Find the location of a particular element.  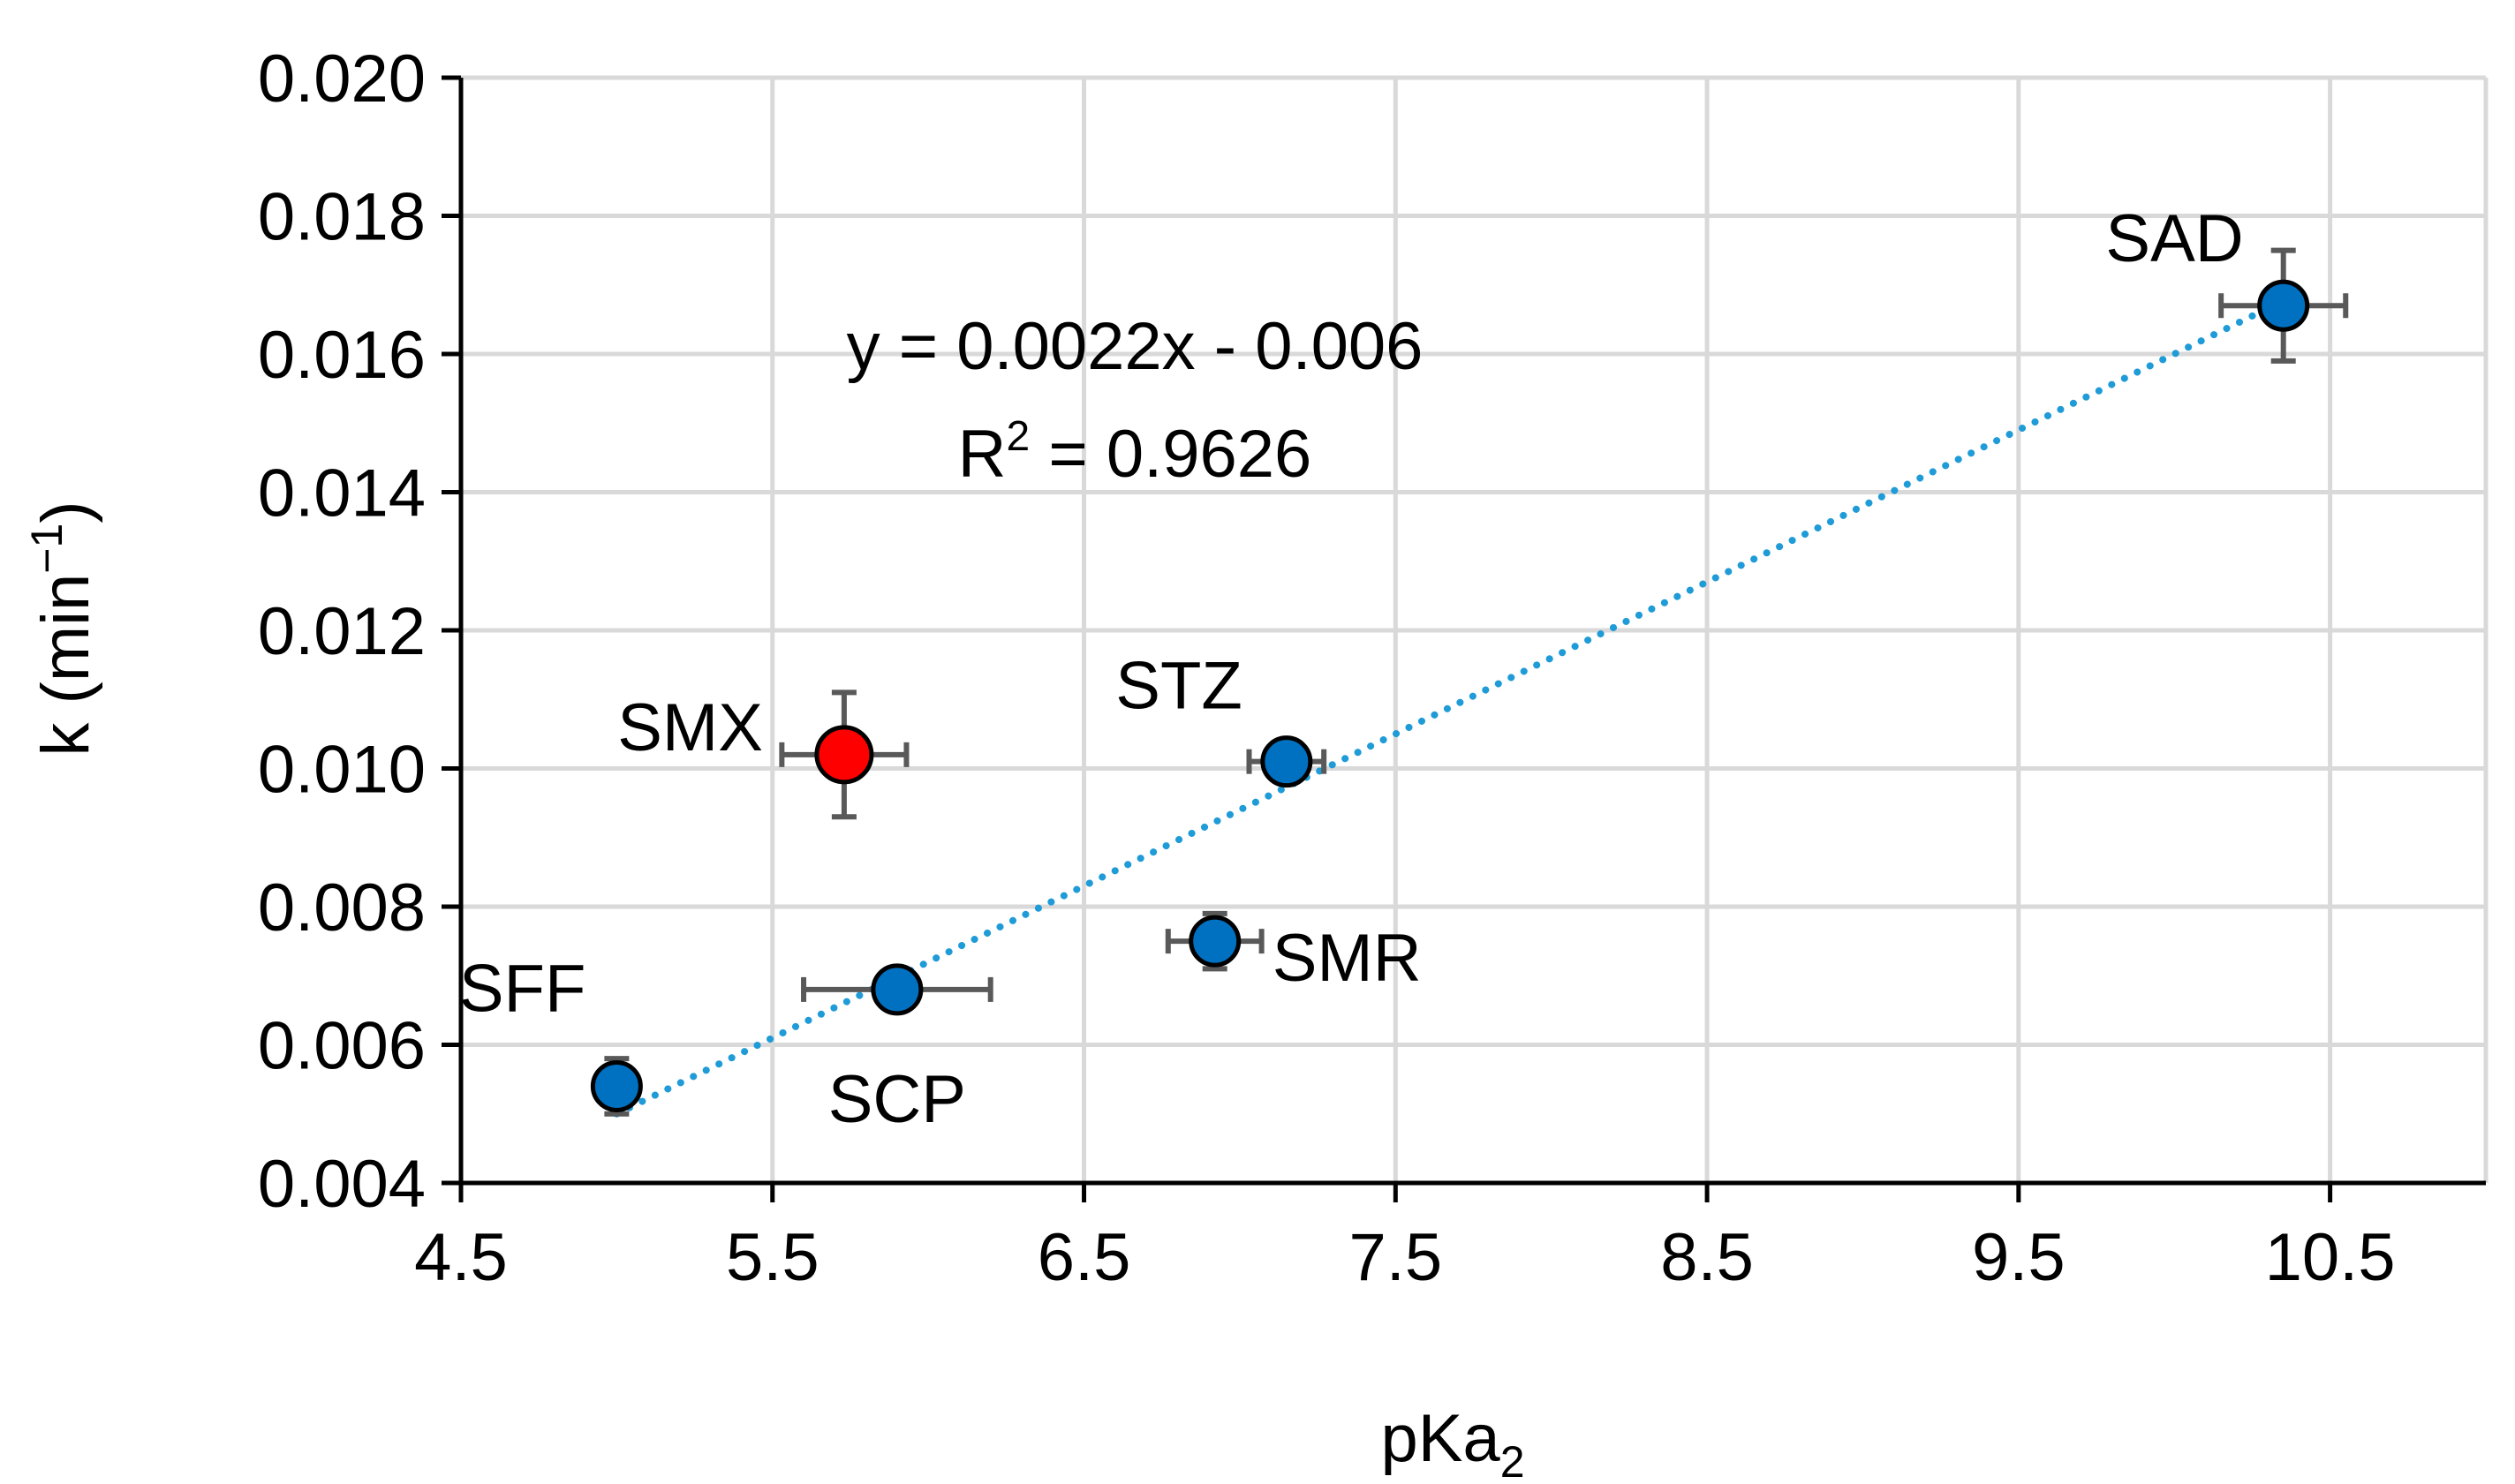

r-squared-prefix: R is located at coordinates (982, 454).